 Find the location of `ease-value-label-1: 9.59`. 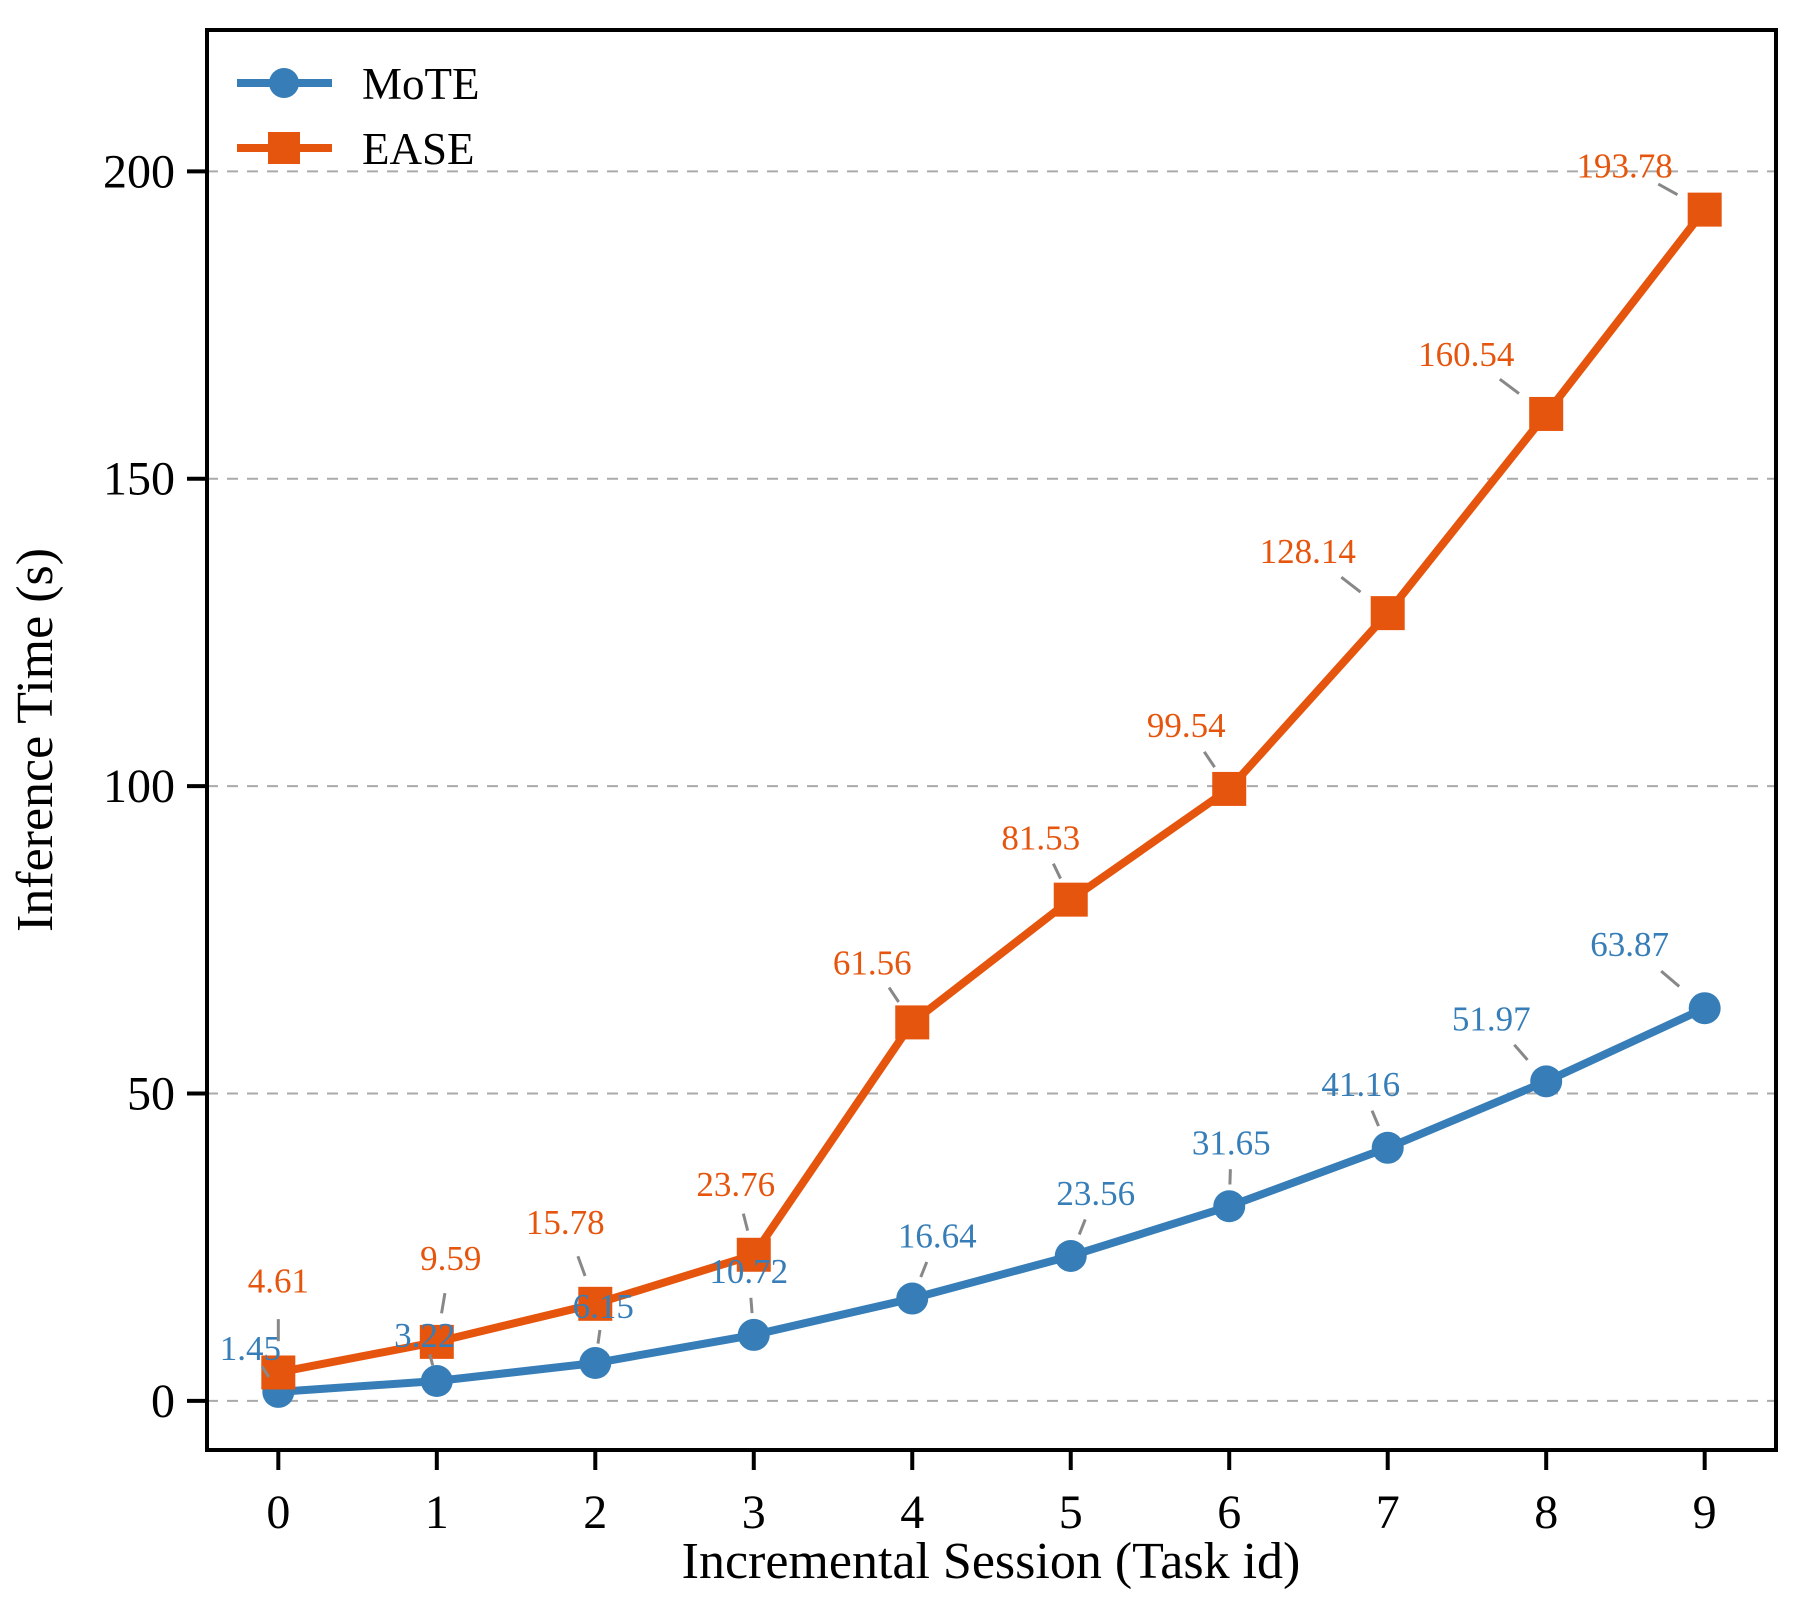

ease-value-label-1: 9.59 is located at coordinates (450, 1258).